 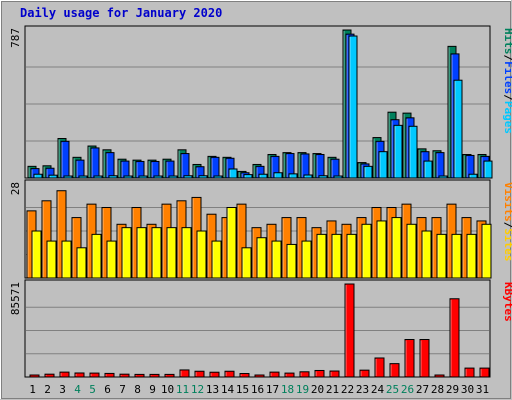 I want to click on legend-visits: Visits/Sites, so click(x=507, y=222).